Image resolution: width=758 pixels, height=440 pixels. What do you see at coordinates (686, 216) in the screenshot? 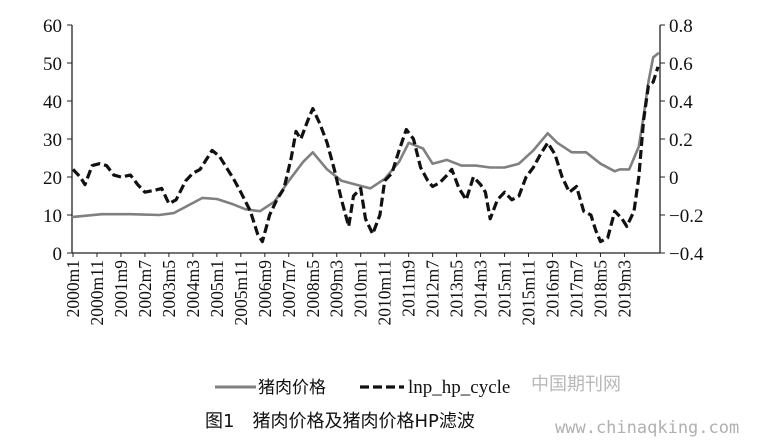
I see `y2-tick-label: −0.2` at bounding box center [686, 216].